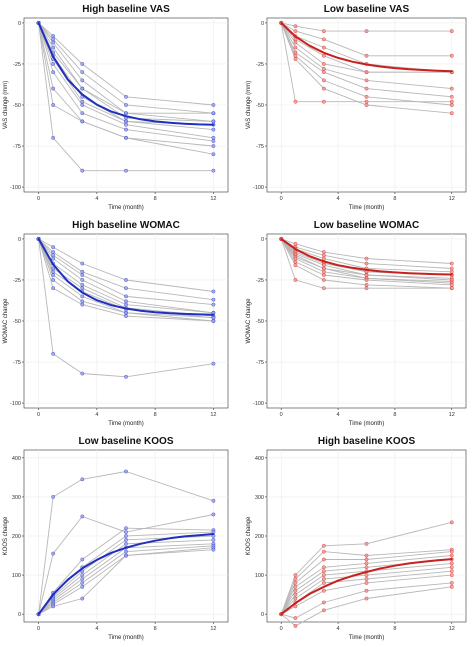  What do you see at coordinates (367, 441) in the screenshot?
I see `chart-title: High baseline KOOS` at bounding box center [367, 441].